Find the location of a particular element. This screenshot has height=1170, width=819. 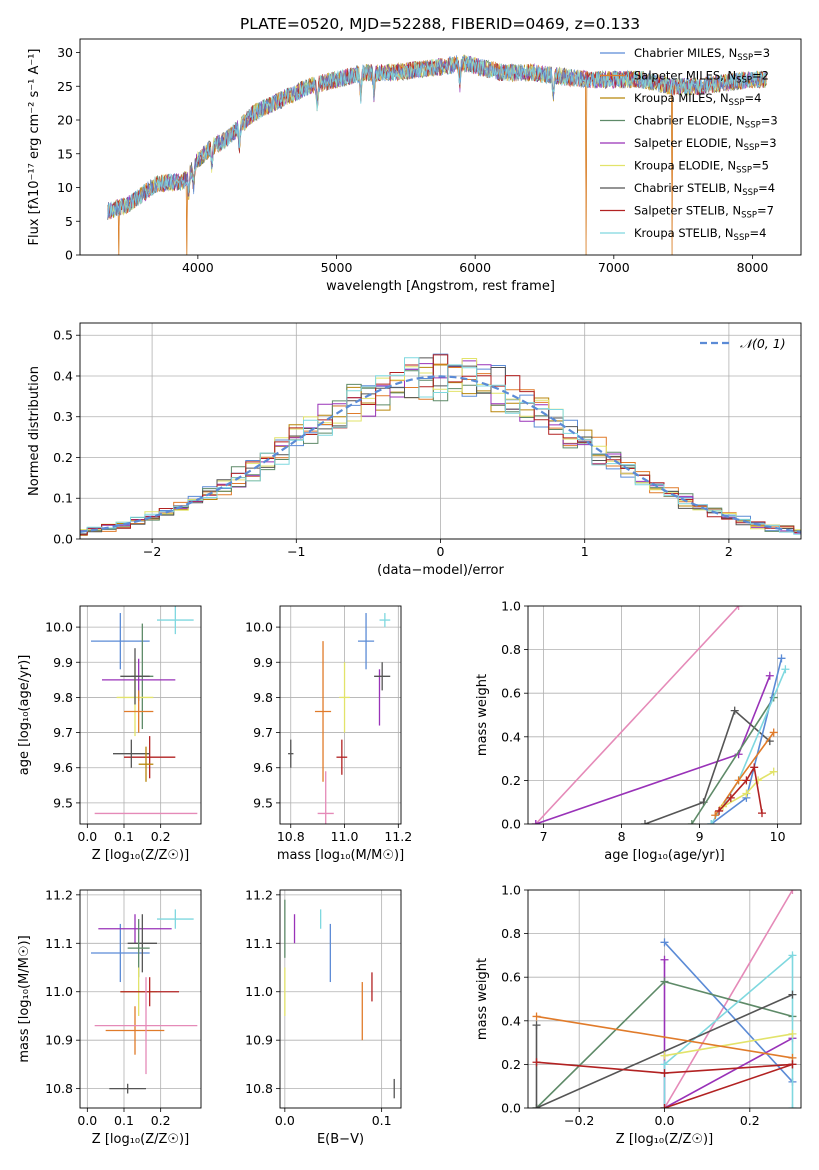

x-tick-label: 10 is located at coordinates (778, 836).